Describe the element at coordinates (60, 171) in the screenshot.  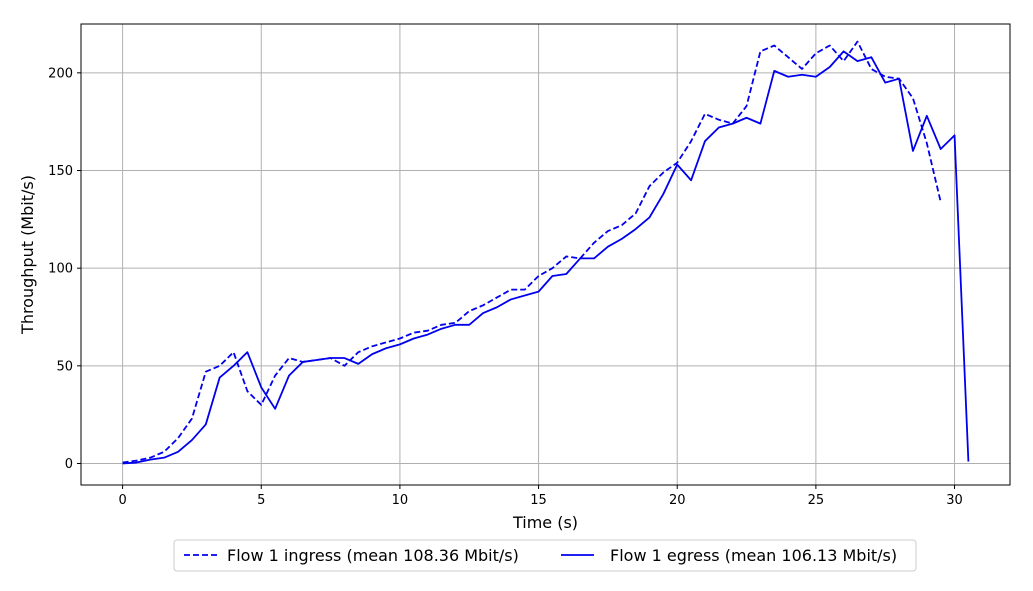
I see `y-tick-label: 150` at that location.